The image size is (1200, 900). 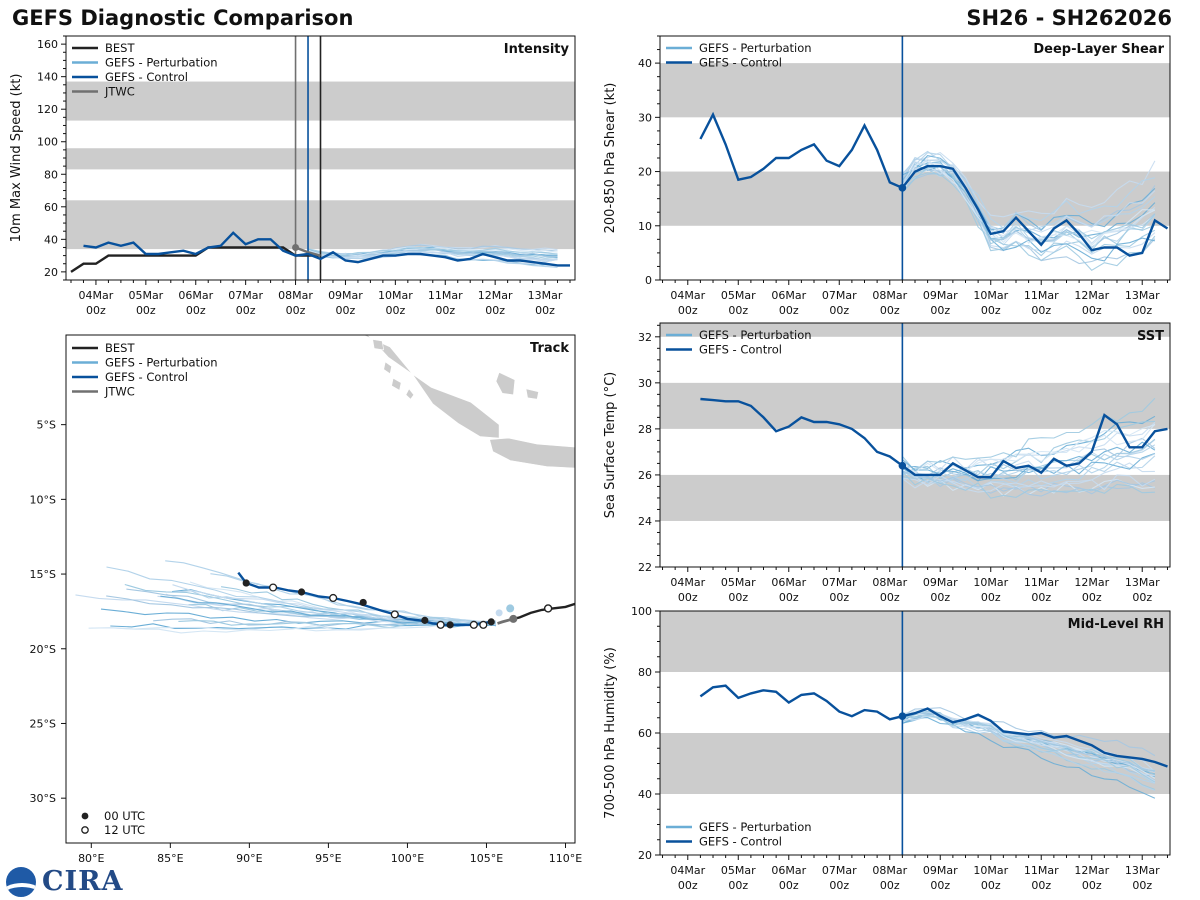 I want to click on x-tick-label: 12Mar, so click(x=1091, y=582).